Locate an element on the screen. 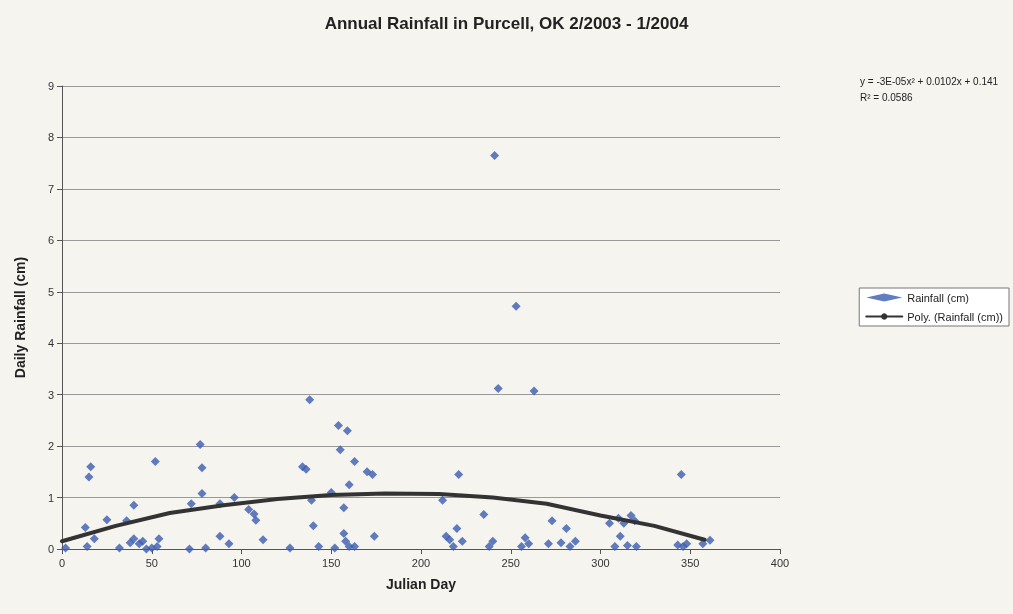 This screenshot has height=614, width=1013. text: y = -3E-05x² + 0.0102x + 0.141 is located at coordinates (929, 81).